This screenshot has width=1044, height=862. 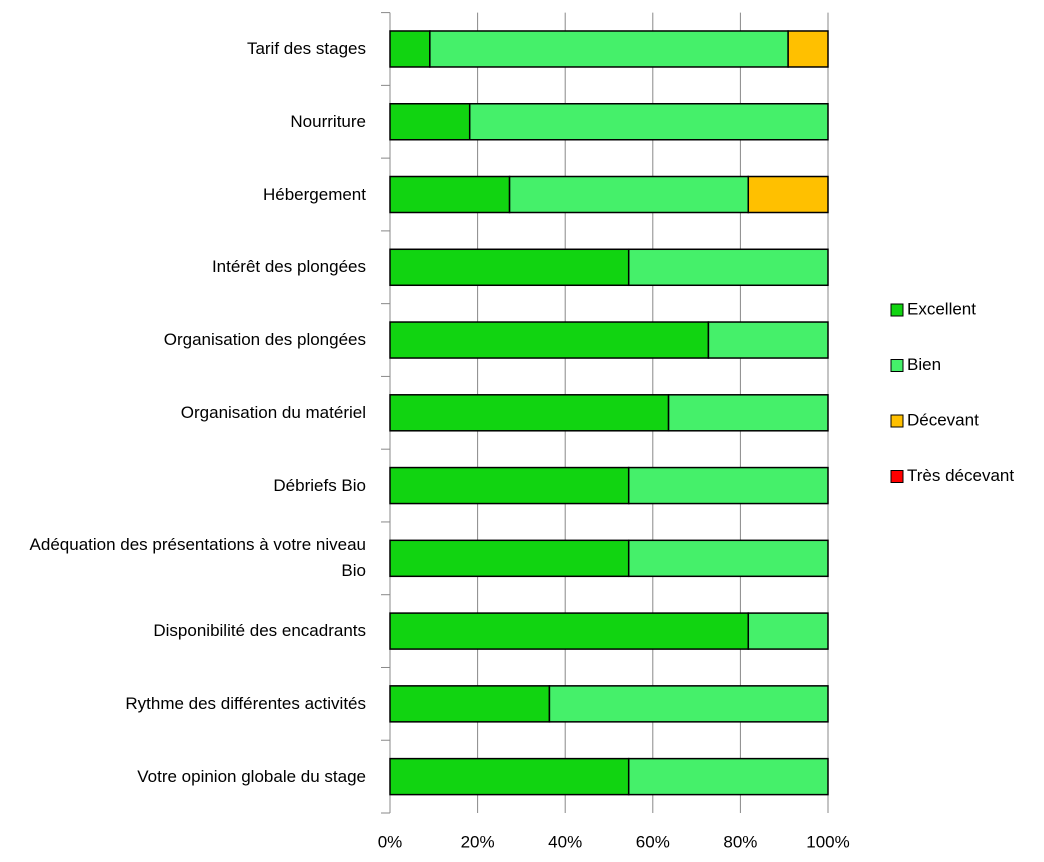 I want to click on y-tick-label: Tarif des stages, so click(x=306, y=48).